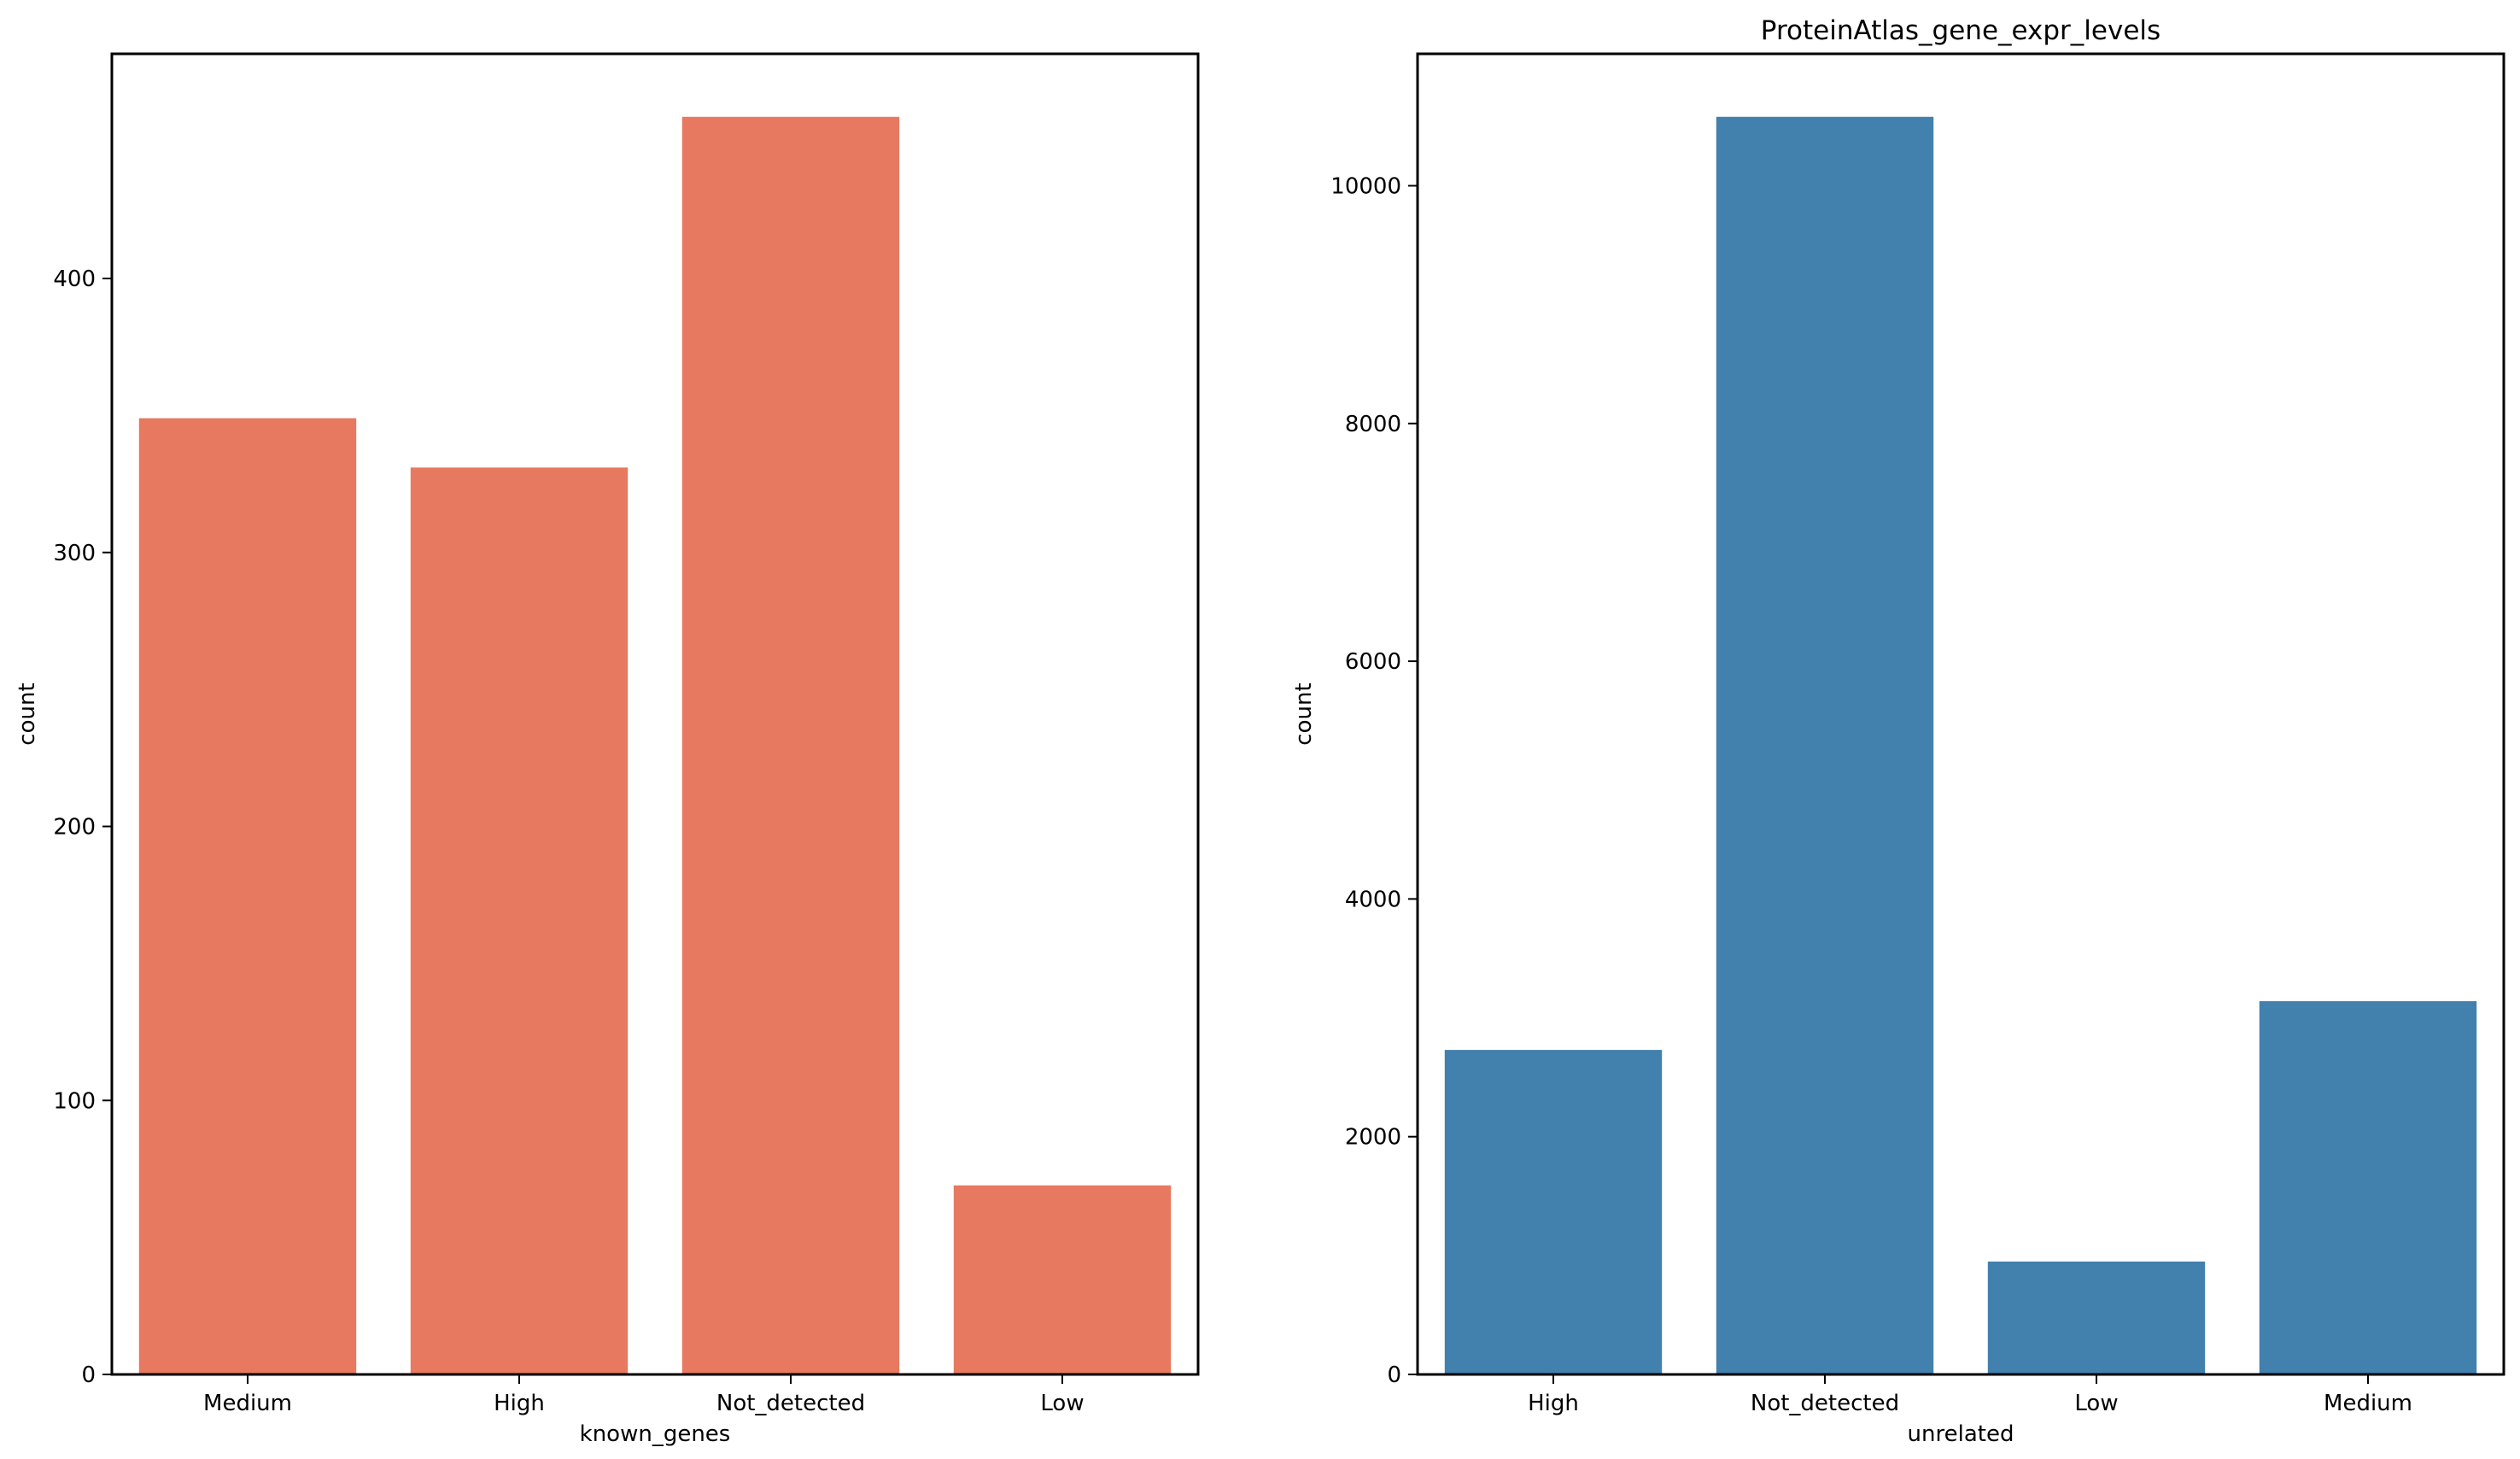 Image resolution: width=2520 pixels, height=1459 pixels. What do you see at coordinates (75, 553) in the screenshot?
I see `y-tick-label: 300` at bounding box center [75, 553].